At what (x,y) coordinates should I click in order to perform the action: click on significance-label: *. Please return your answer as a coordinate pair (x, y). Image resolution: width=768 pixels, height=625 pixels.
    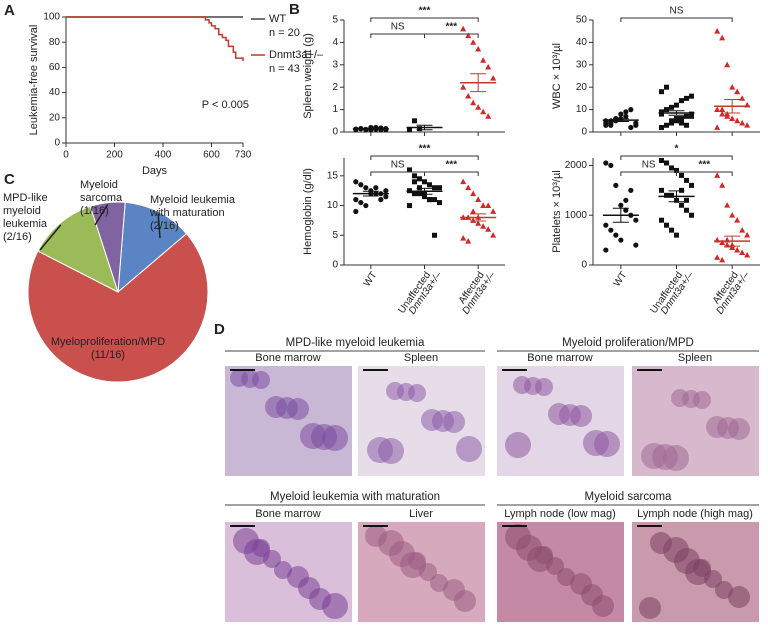
    Looking at the image, I should click on (677, 149).